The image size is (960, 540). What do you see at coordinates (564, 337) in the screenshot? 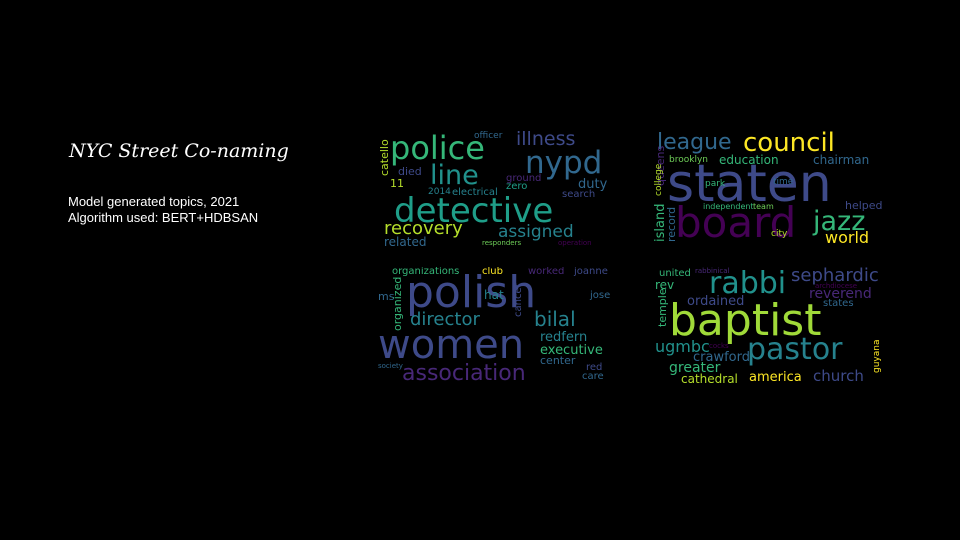
I see `cloud-word: redfern` at bounding box center [564, 337].